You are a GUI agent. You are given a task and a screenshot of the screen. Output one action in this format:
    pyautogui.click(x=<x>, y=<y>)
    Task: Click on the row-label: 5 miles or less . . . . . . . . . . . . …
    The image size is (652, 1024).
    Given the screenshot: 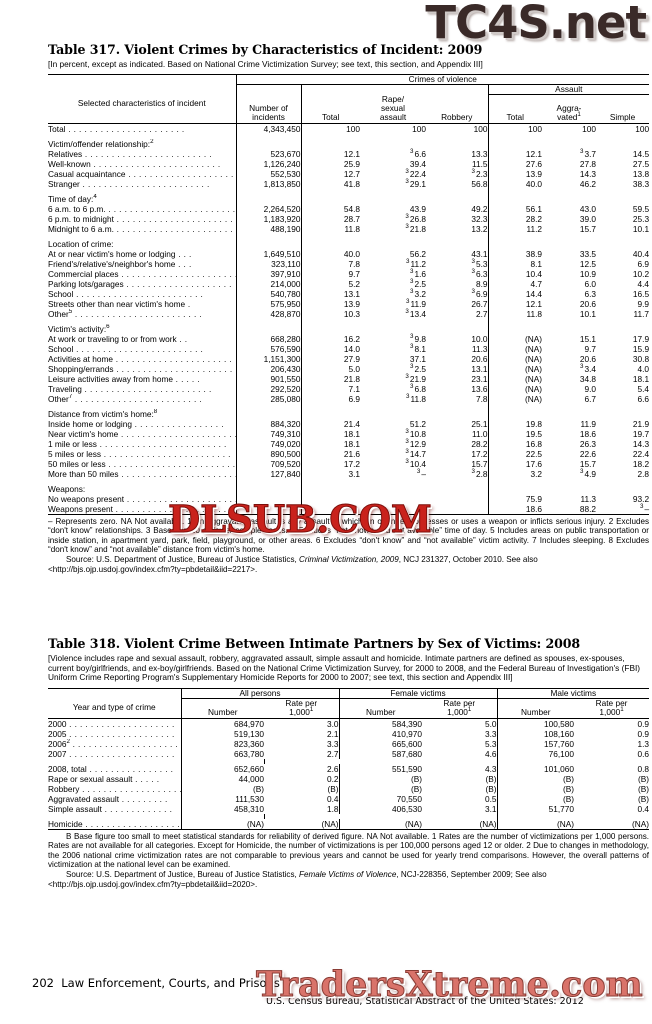 What is the action you would take?
    pyautogui.click(x=139, y=453)
    